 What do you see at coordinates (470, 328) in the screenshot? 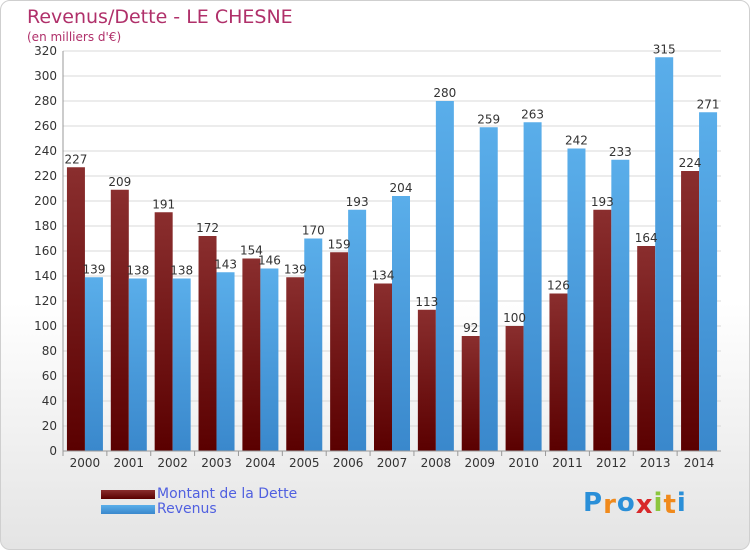
I see `data-label-dette: 92` at bounding box center [470, 328].